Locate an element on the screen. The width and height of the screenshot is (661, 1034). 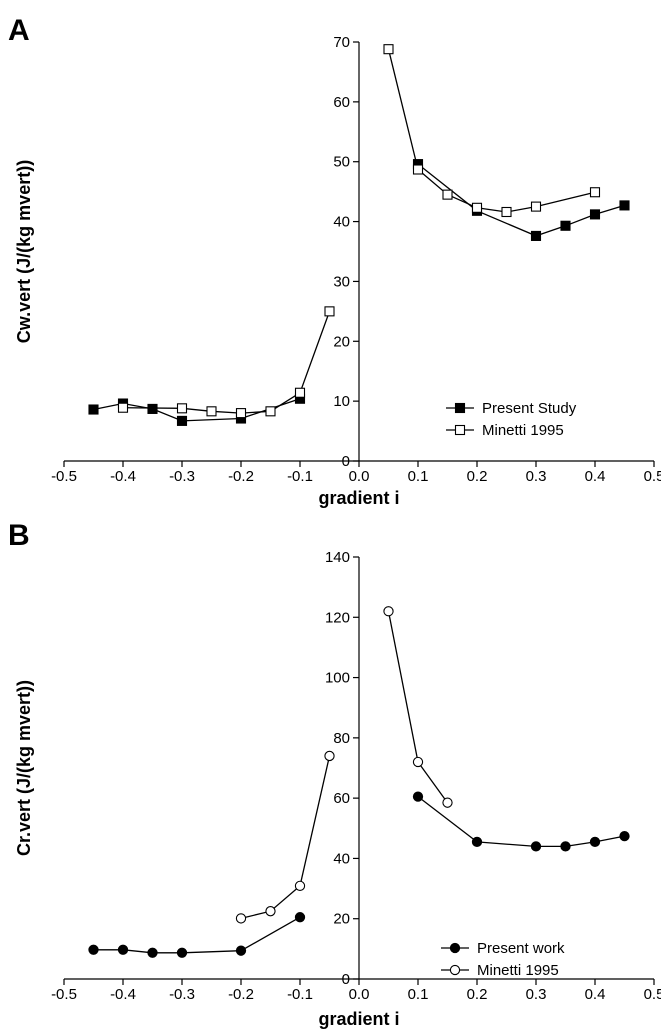
y-tick-label: 140 is located at coordinates (337, 557).